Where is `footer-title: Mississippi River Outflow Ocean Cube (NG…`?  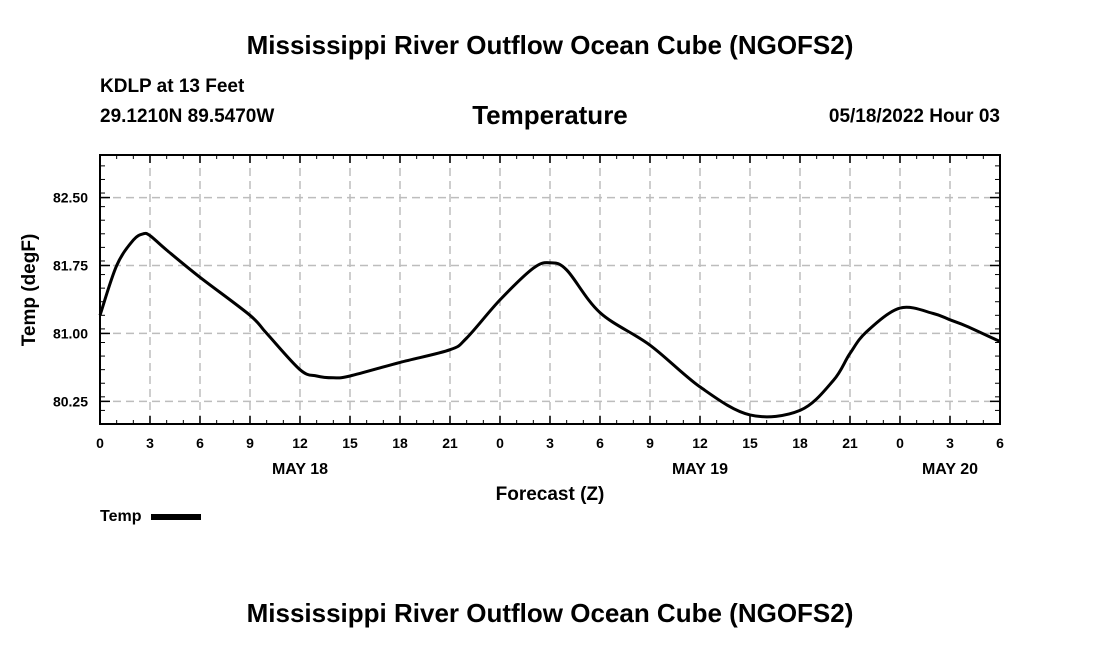 footer-title: Mississippi River Outflow Ocean Cube (NG… is located at coordinates (550, 613).